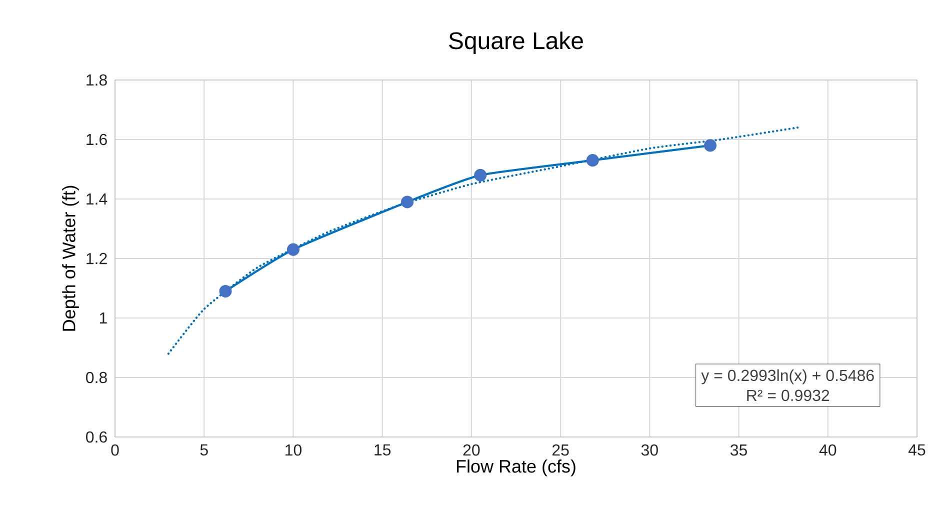 The image size is (949, 513). I want to click on x-tick-label: 10, so click(294, 450).